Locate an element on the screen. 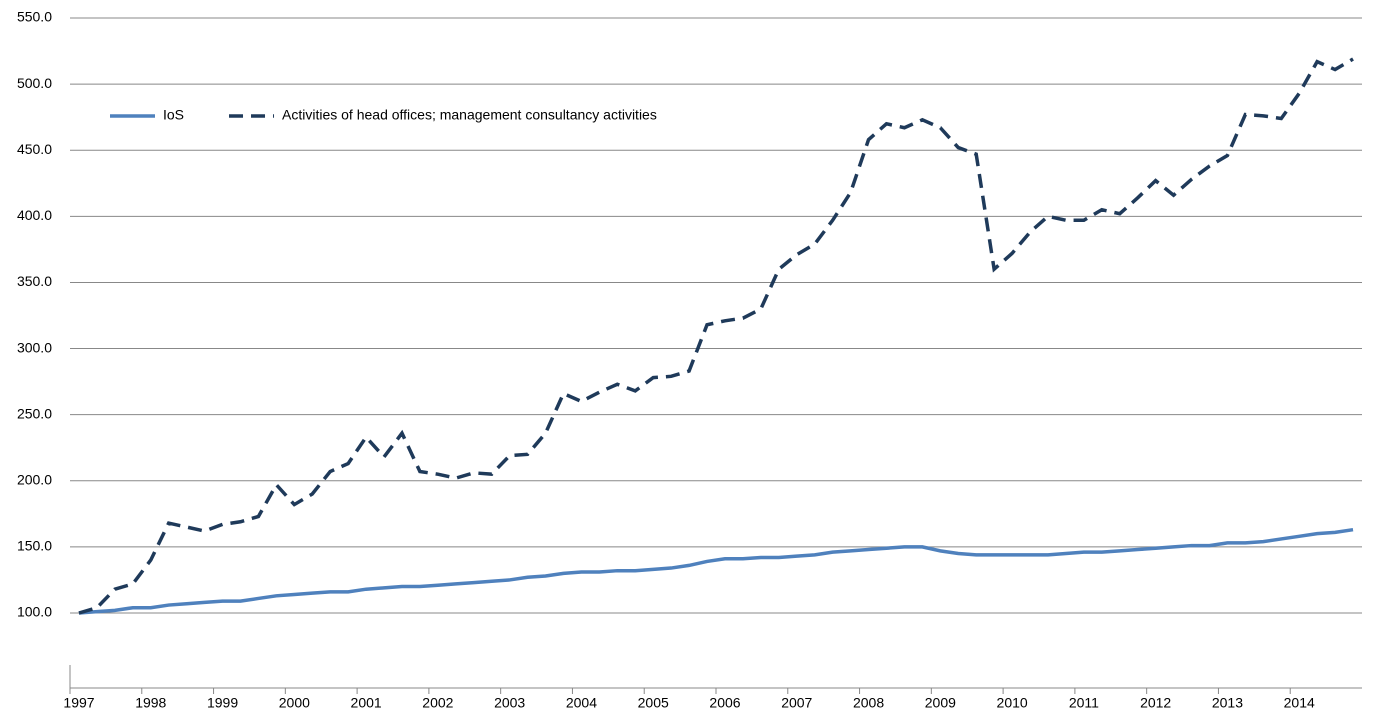 The width and height of the screenshot is (1373, 719). x-tick-label: 2003 is located at coordinates (509, 703).